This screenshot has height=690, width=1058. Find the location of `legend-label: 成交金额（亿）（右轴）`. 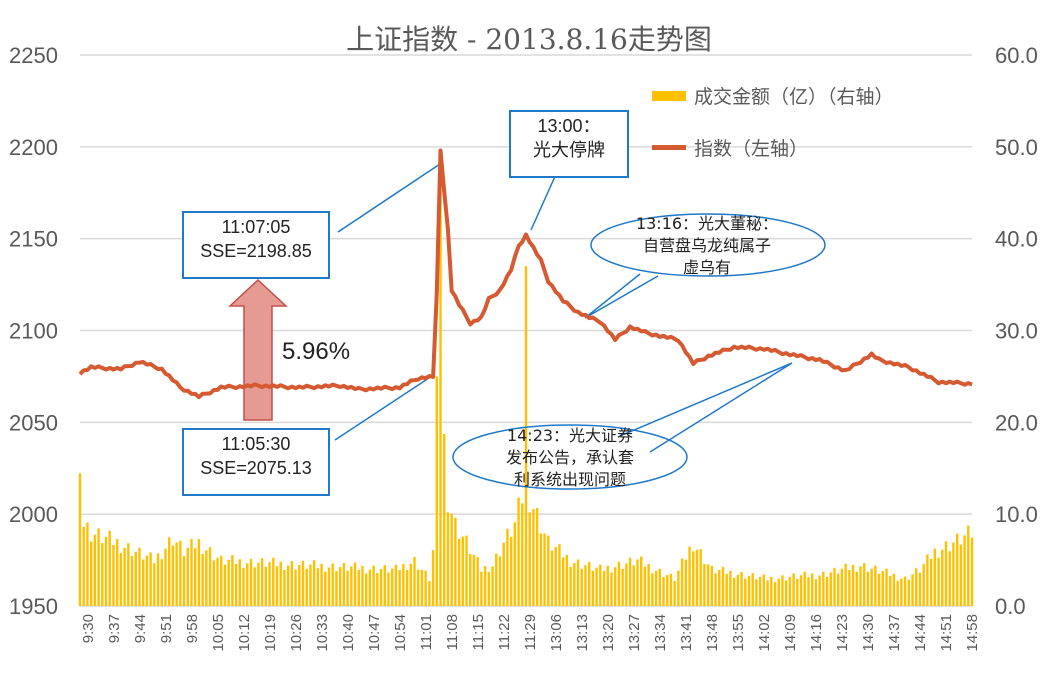

legend-label: 成交金额（亿）（右轴） is located at coordinates (794, 97).